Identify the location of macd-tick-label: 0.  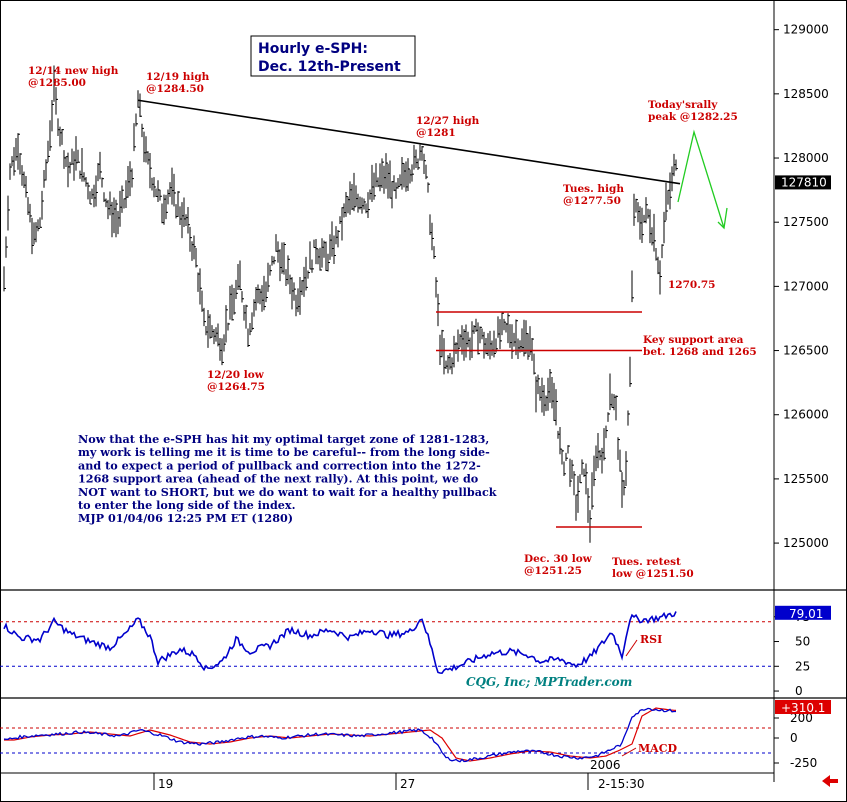
(794, 738).